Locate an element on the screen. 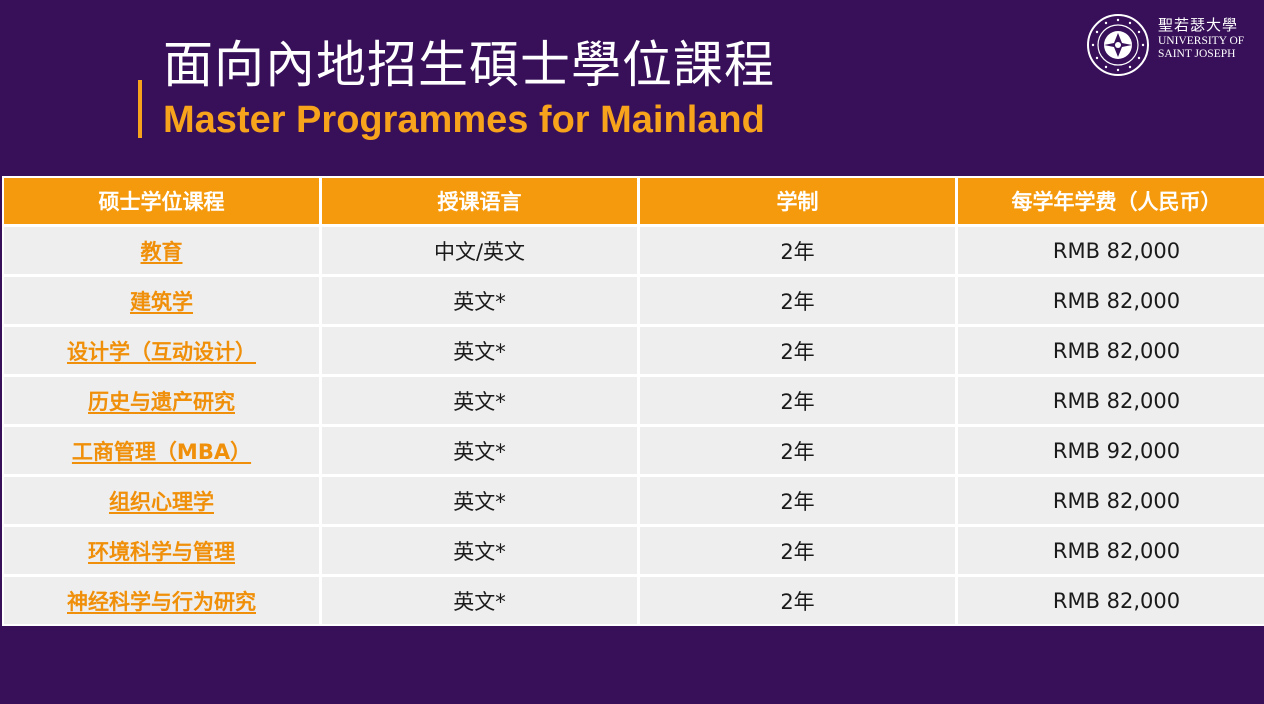 This screenshot has width=1264, height=704. table-row: 工商管理（MBA） 英文* 2年 RMB 92,000 is located at coordinates (634, 450).